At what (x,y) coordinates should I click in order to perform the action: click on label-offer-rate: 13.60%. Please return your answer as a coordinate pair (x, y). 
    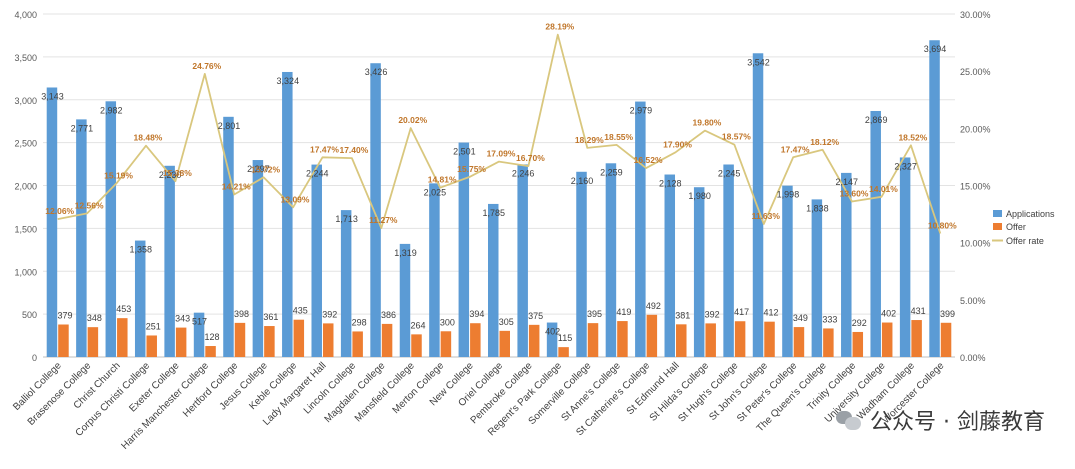
    Looking at the image, I should click on (854, 194).